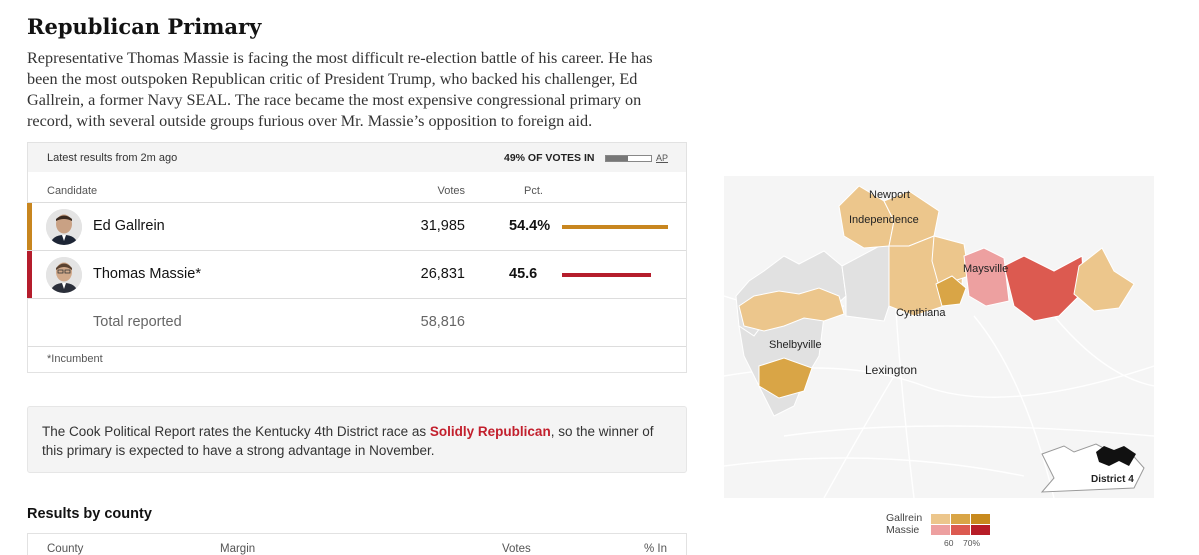  I want to click on page-title: Republican Primary, so click(144, 26).